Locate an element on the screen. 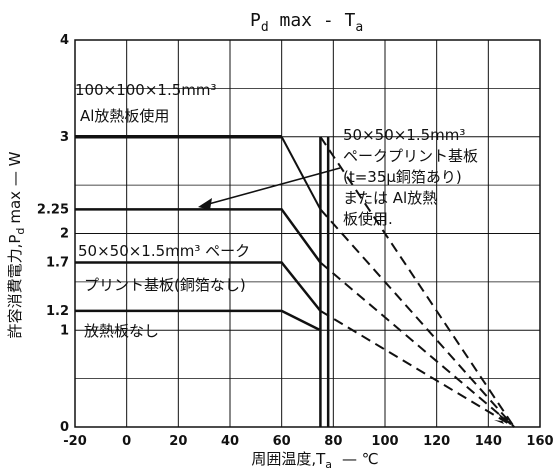 The height and width of the screenshot is (470, 555). y-axis-label: 許容消費電力,Pd max — W is located at coordinates (16, 244).